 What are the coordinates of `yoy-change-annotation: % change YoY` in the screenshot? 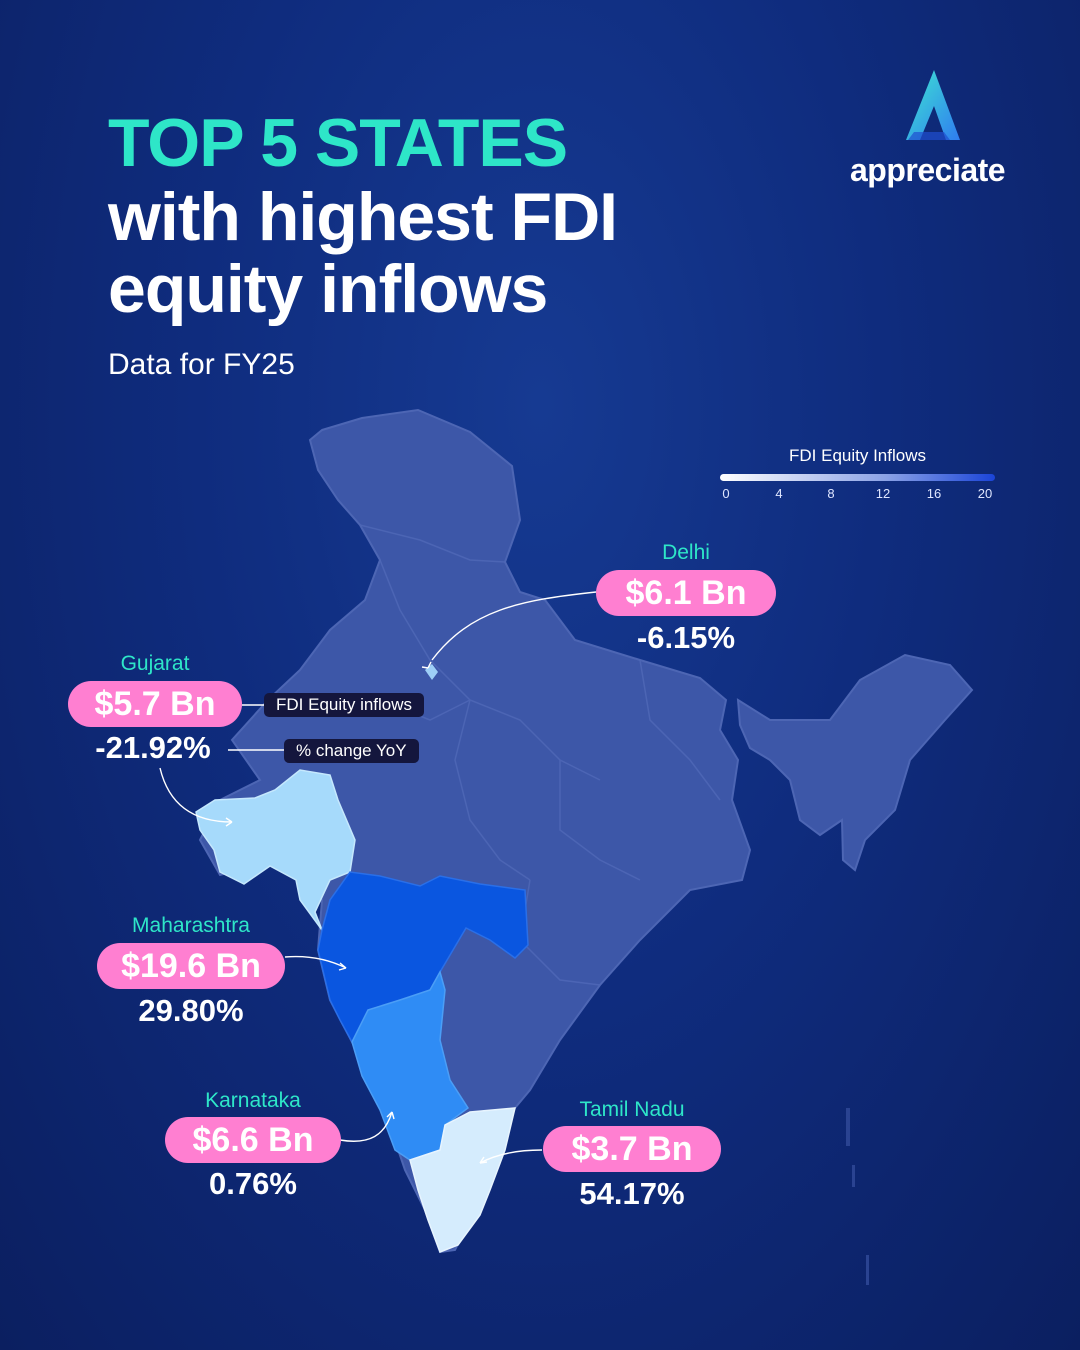 It's located at (351, 751).